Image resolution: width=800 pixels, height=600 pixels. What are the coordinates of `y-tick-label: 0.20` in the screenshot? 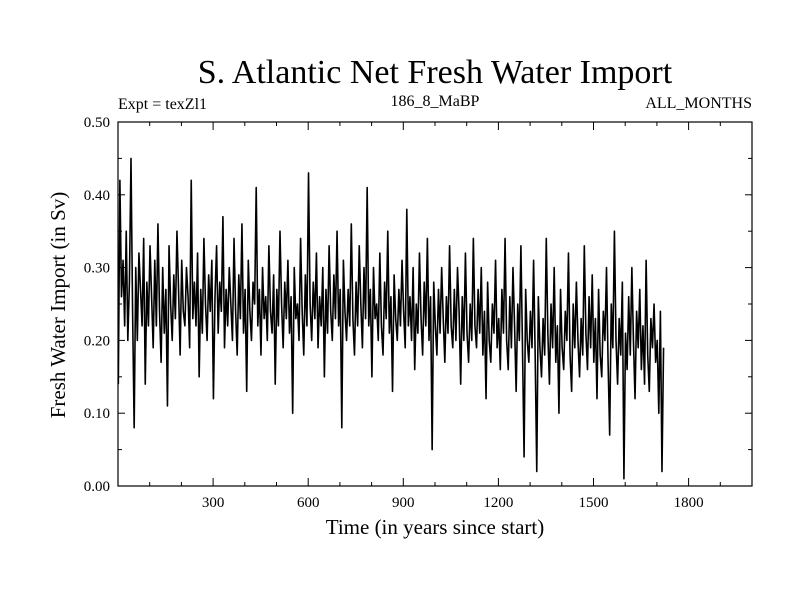 It's located at (97, 341).